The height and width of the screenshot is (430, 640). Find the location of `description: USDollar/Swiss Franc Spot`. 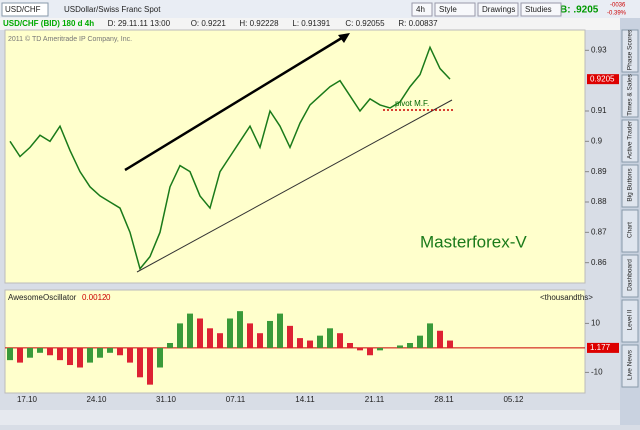

description: USDollar/Swiss Franc Spot is located at coordinates (112, 9).